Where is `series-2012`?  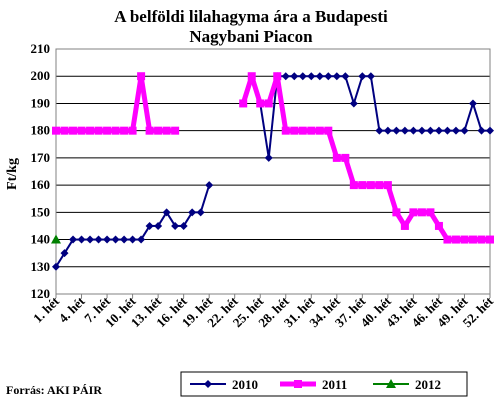 series-2012 is located at coordinates (56, 239).